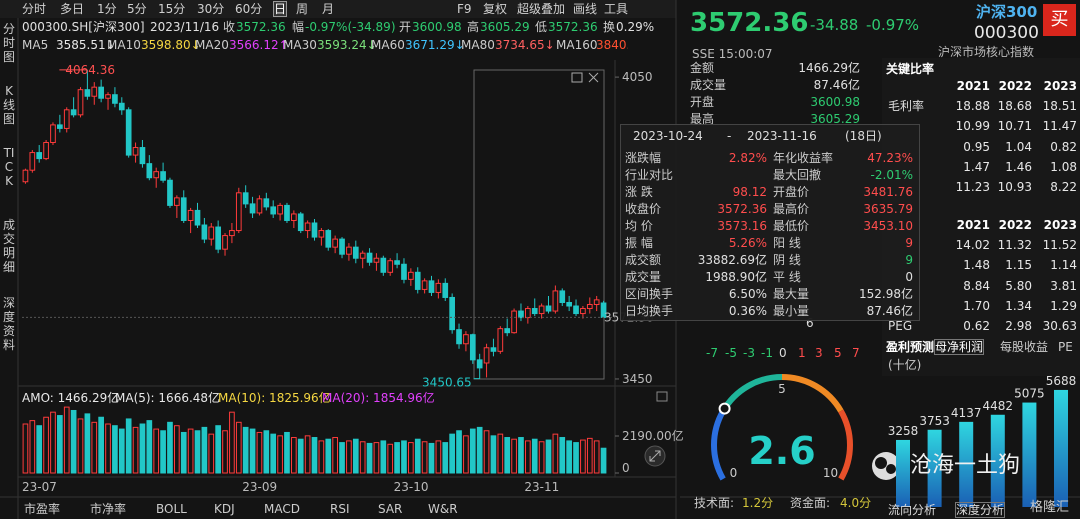 The image size is (1080, 519). What do you see at coordinates (732, 260) in the screenshot?
I see `range-value: 33882.69亿` at bounding box center [732, 260].